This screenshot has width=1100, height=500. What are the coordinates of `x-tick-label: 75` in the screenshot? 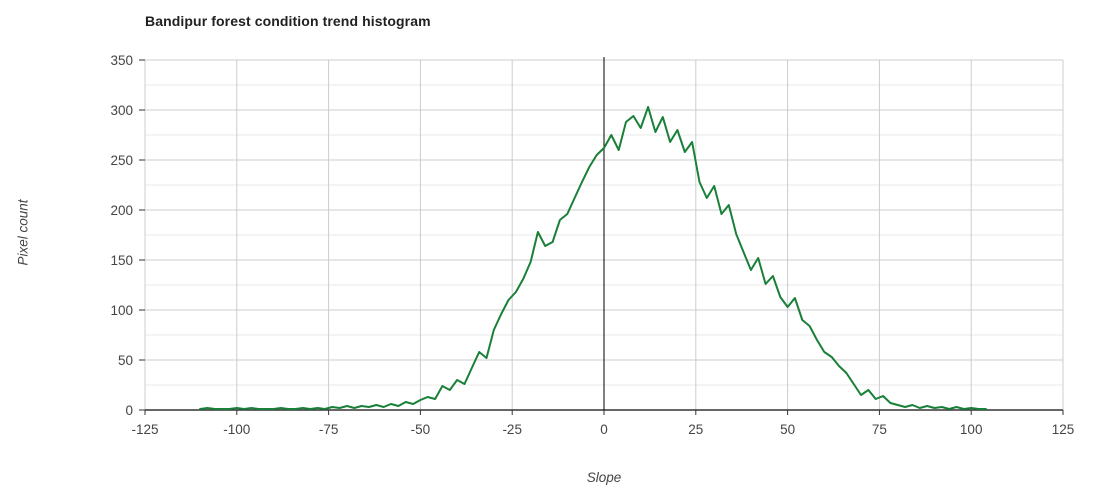 It's located at (879, 429).